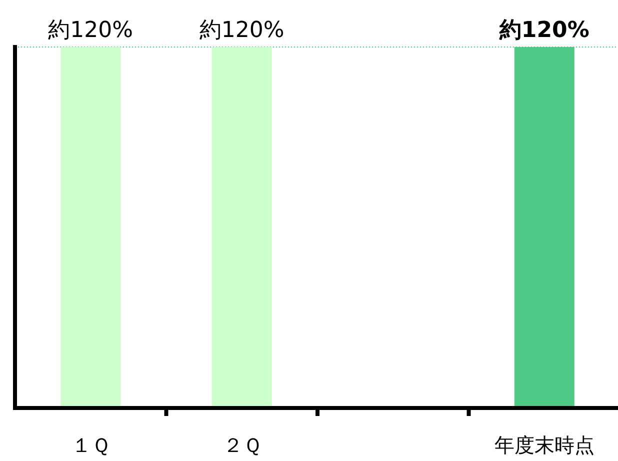 The image size is (618, 461). Describe the element at coordinates (91, 445) in the screenshot. I see `x-tick-label: １Ｑ` at that location.